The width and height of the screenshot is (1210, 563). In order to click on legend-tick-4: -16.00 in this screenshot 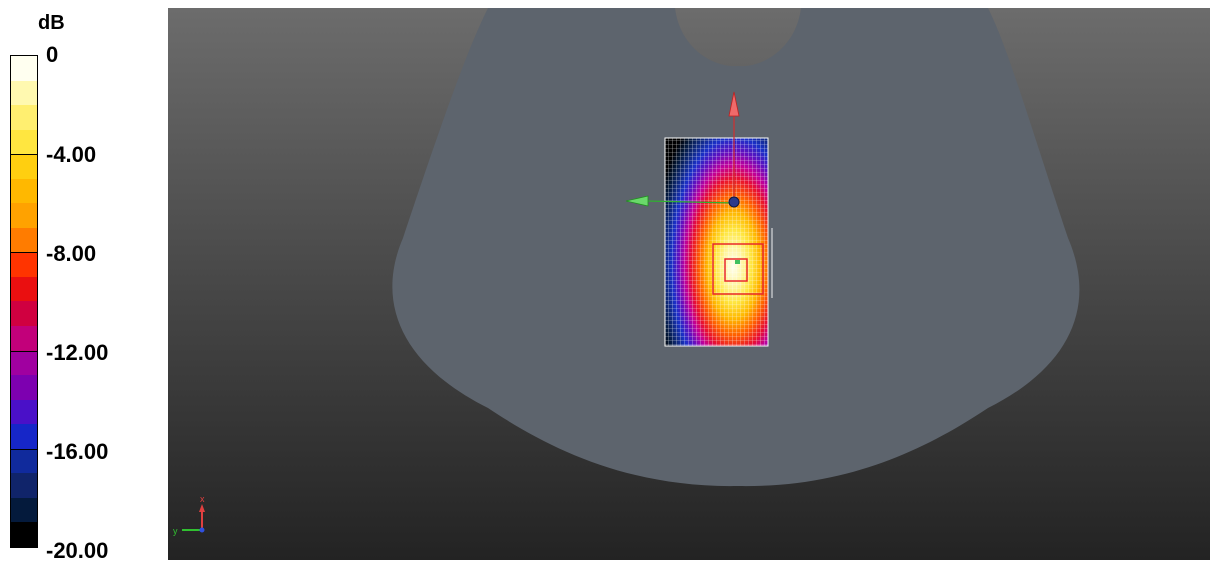, I will do `click(77, 451)`.